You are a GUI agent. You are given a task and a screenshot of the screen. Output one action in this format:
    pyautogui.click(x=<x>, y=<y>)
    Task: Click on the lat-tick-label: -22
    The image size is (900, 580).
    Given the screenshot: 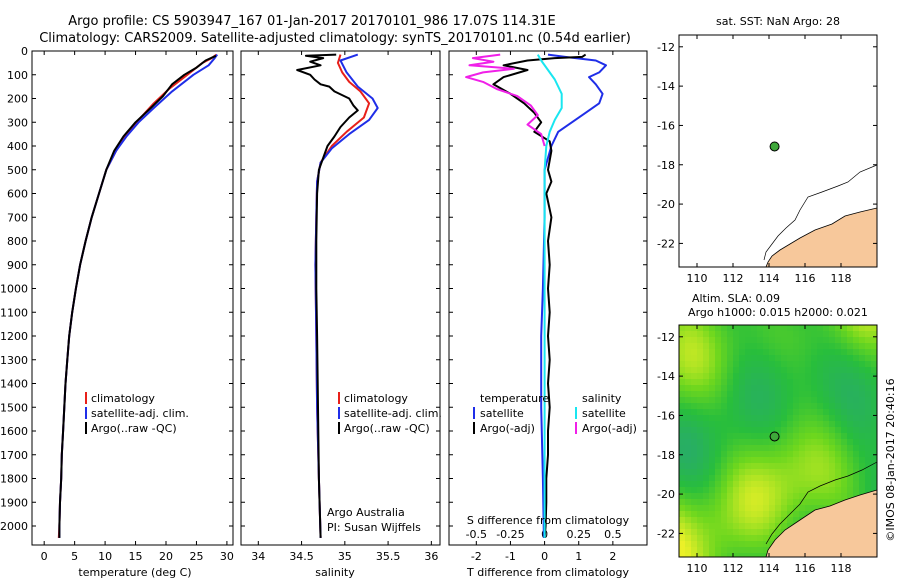 What is the action you would take?
    pyautogui.click(x=666, y=243)
    